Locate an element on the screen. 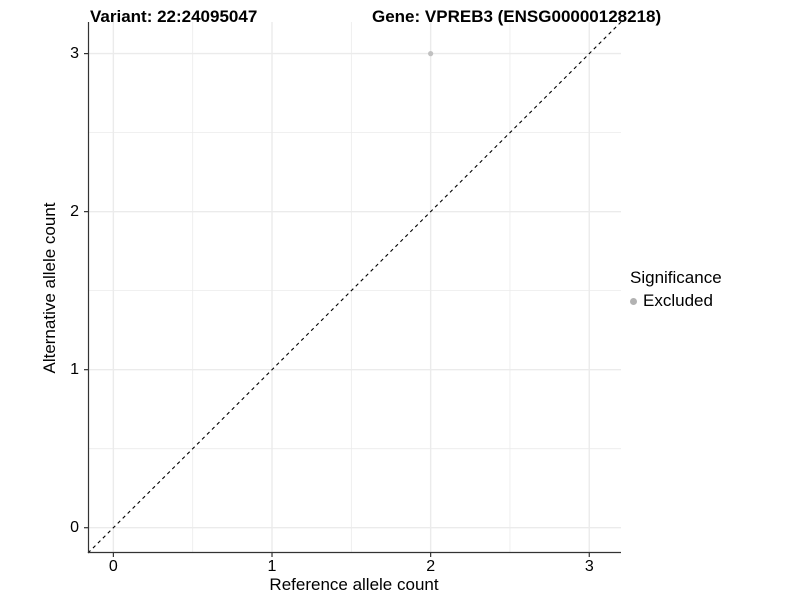 The image size is (800, 600). legend-item-label: Excluded is located at coordinates (678, 300).